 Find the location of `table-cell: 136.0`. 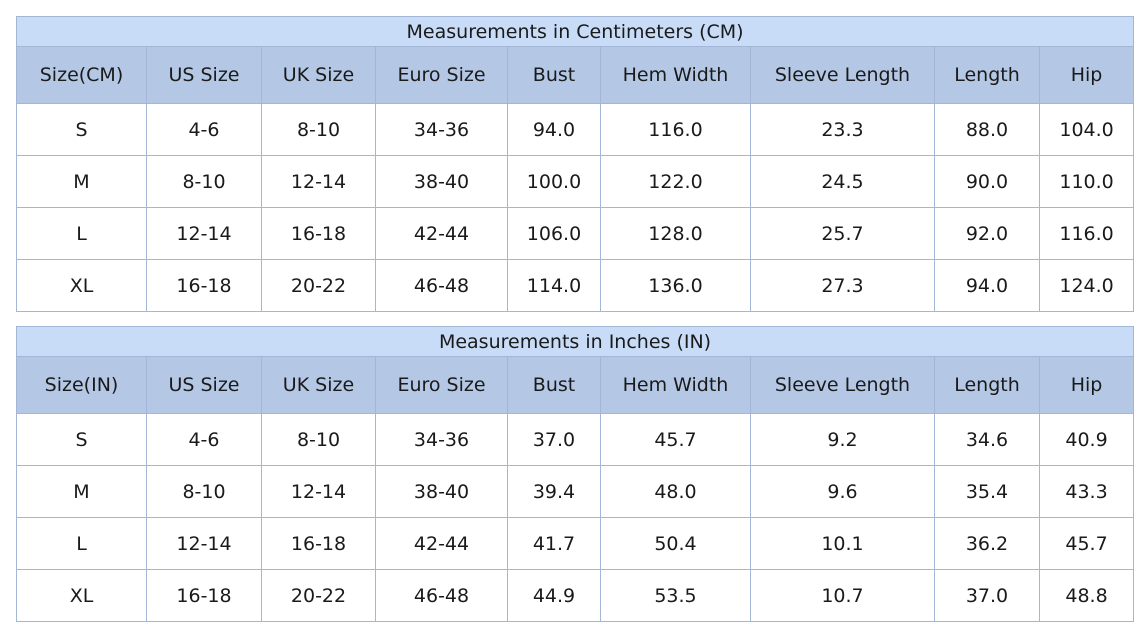

table-cell: 136.0 is located at coordinates (675, 285).